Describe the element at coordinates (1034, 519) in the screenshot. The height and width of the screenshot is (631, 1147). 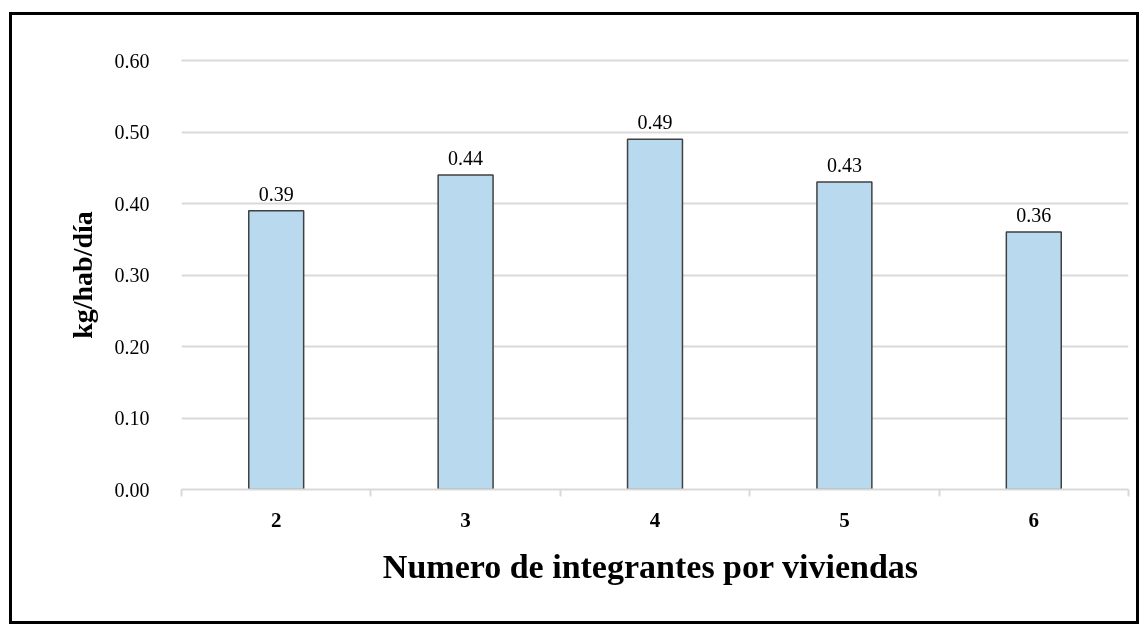
I see `x-tick-label: 6` at that location.